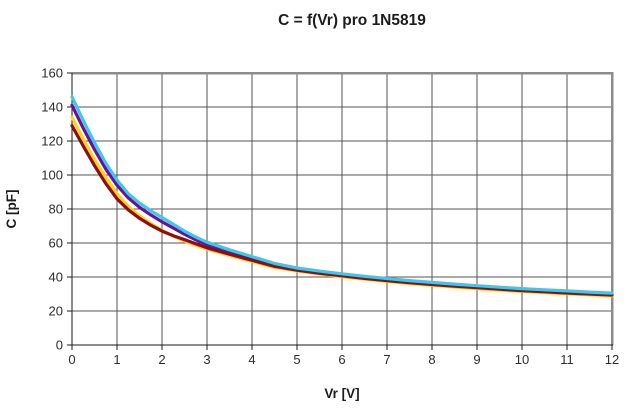 The height and width of the screenshot is (417, 640). Describe the element at coordinates (56, 209) in the screenshot. I see `y-tick-label: 80` at that location.